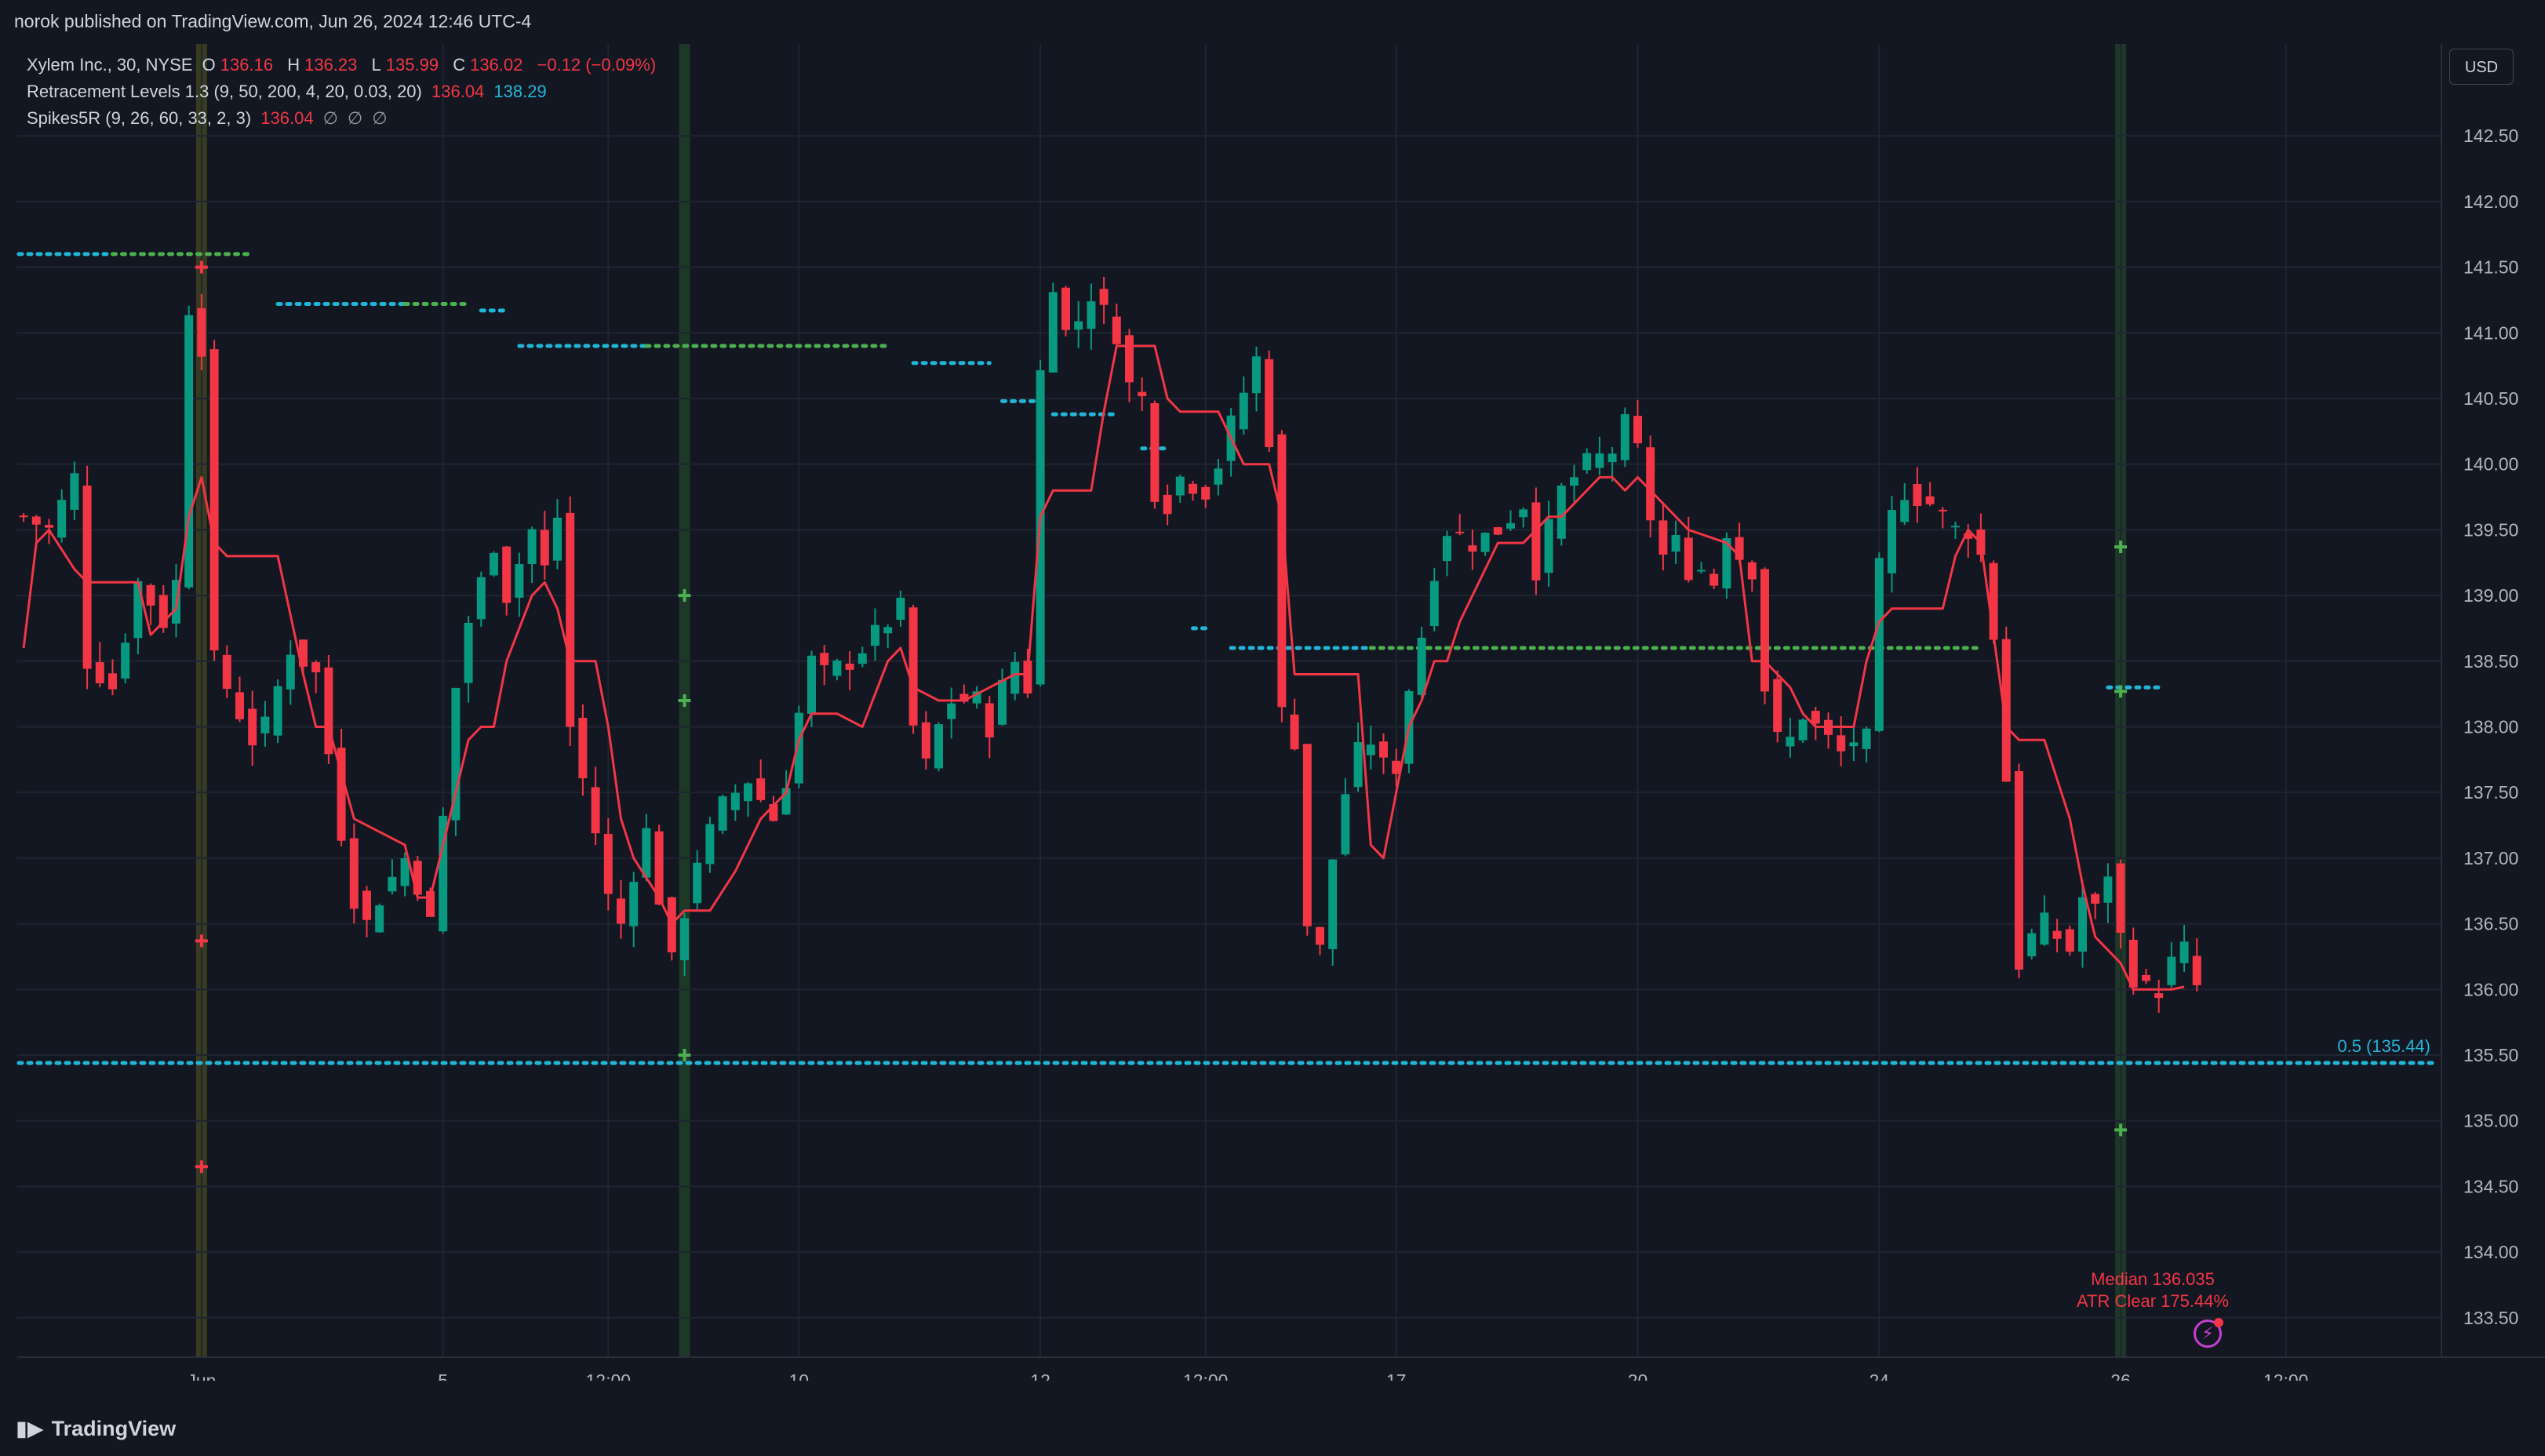 The width and height of the screenshot is (2545, 1456). I want to click on indicator-2-name: Spikes5R (9, 26, 60, 33, 2, 3), so click(139, 118).